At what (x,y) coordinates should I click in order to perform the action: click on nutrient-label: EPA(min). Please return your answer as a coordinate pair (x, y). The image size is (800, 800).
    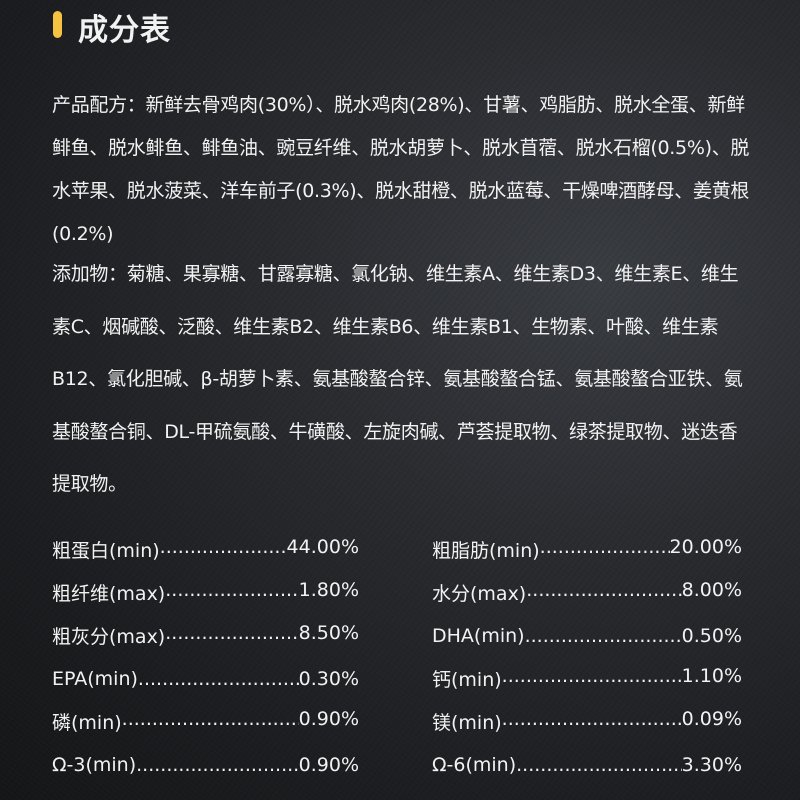
    Looking at the image, I should click on (95, 678).